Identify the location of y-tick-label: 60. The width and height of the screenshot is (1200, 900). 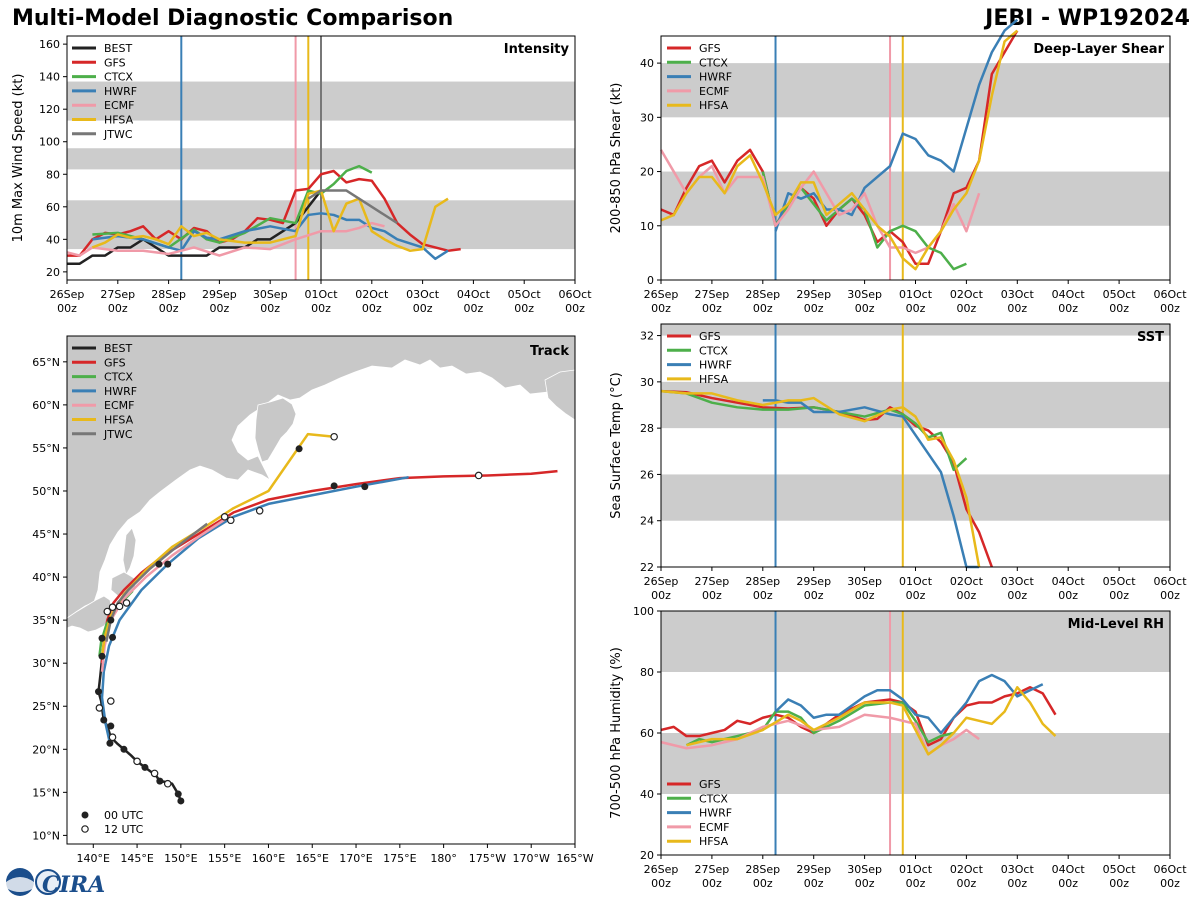
(647, 733).